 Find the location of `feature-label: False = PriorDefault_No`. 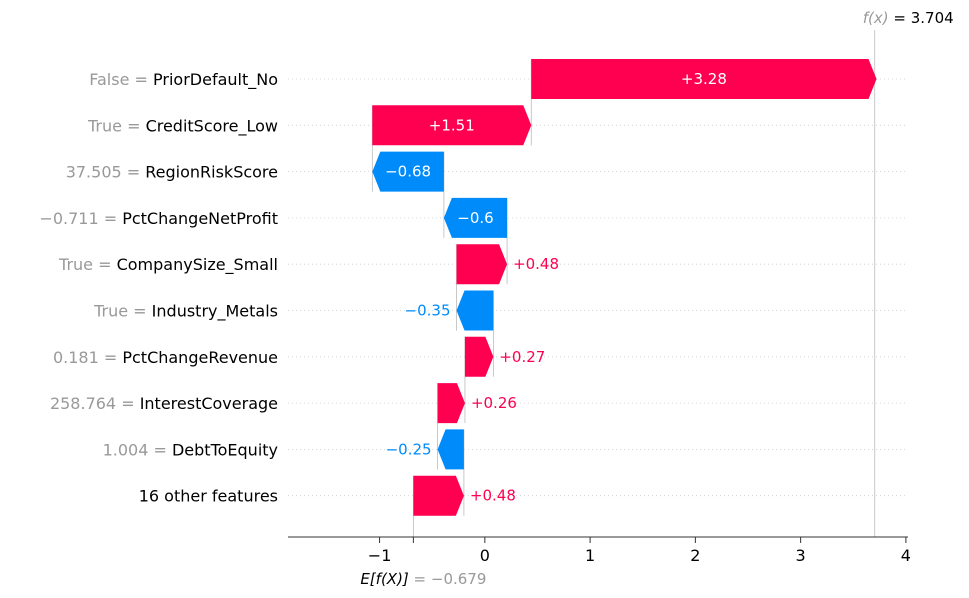

feature-label: False = PriorDefault_No is located at coordinates (183, 80).